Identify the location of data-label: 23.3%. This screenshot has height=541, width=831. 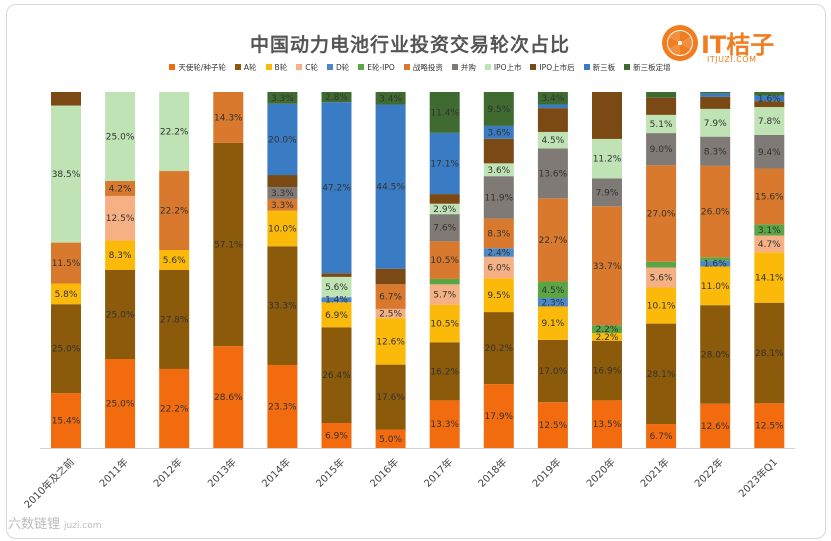
(282, 407).